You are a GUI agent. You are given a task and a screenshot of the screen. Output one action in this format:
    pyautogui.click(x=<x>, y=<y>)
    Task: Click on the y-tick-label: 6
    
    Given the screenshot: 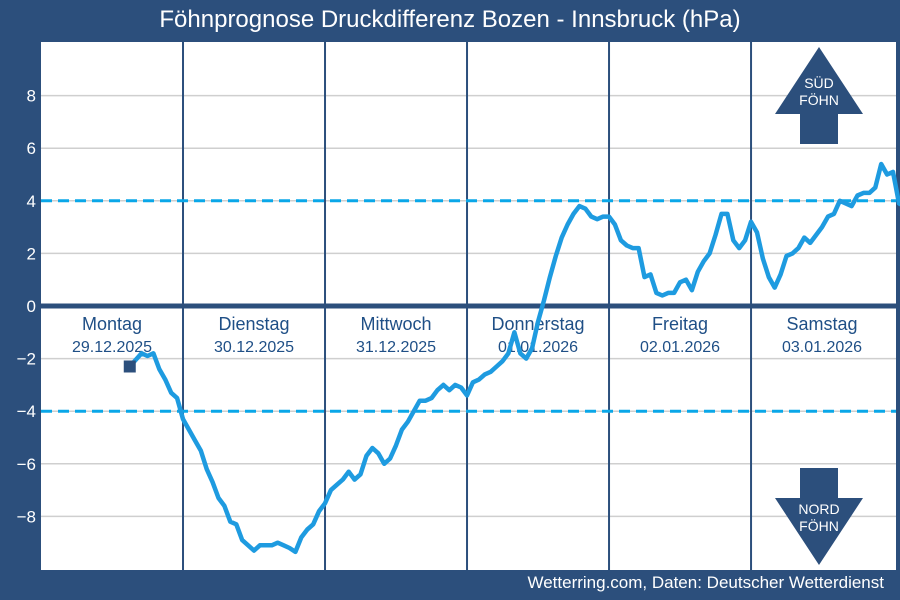 What is the action you would take?
    pyautogui.click(x=31, y=148)
    